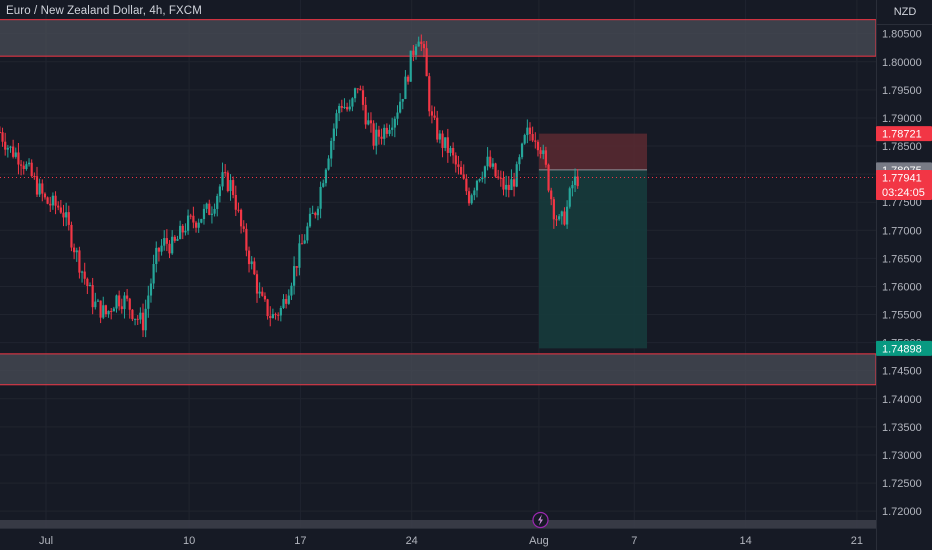 The height and width of the screenshot is (550, 932). I want to click on time-tick-label: 10, so click(189, 541).